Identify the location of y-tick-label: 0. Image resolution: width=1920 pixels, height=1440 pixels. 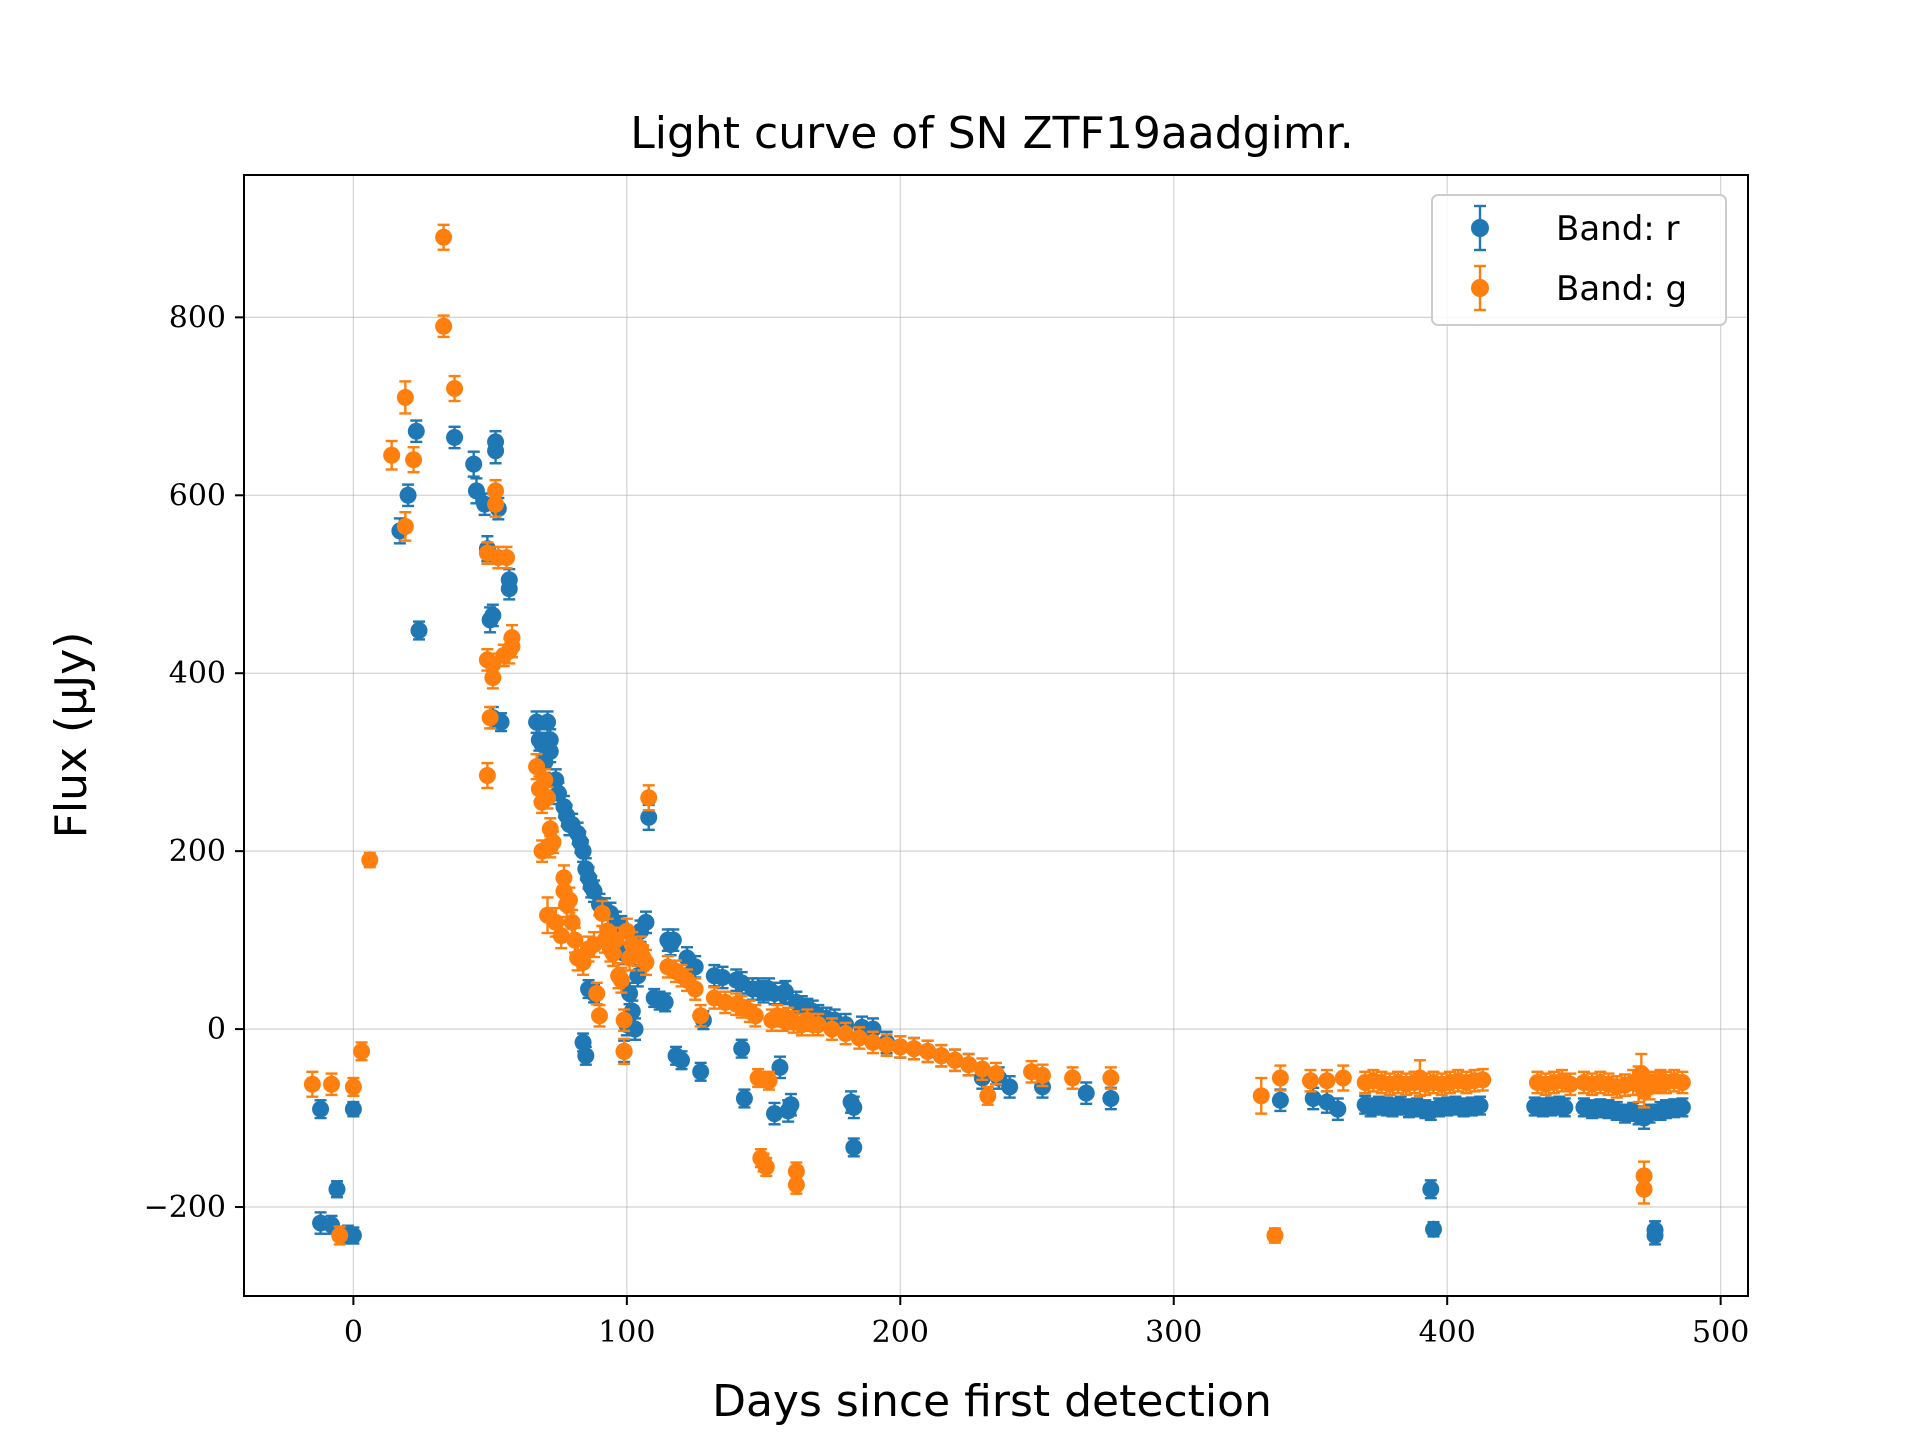
(216, 1029).